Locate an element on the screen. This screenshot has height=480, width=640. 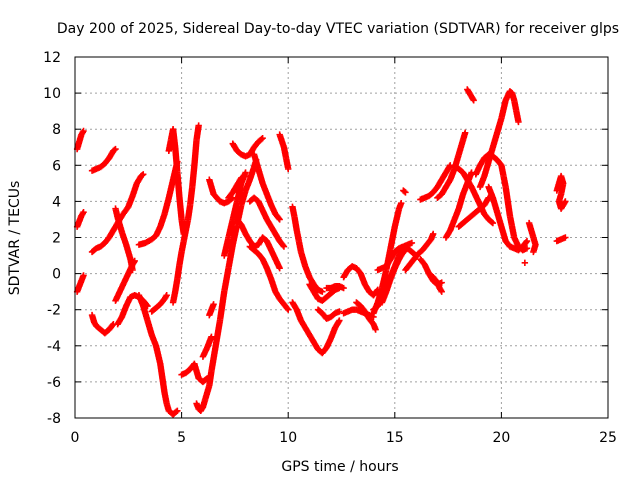
series-arc06 is located at coordinates (102, 324).